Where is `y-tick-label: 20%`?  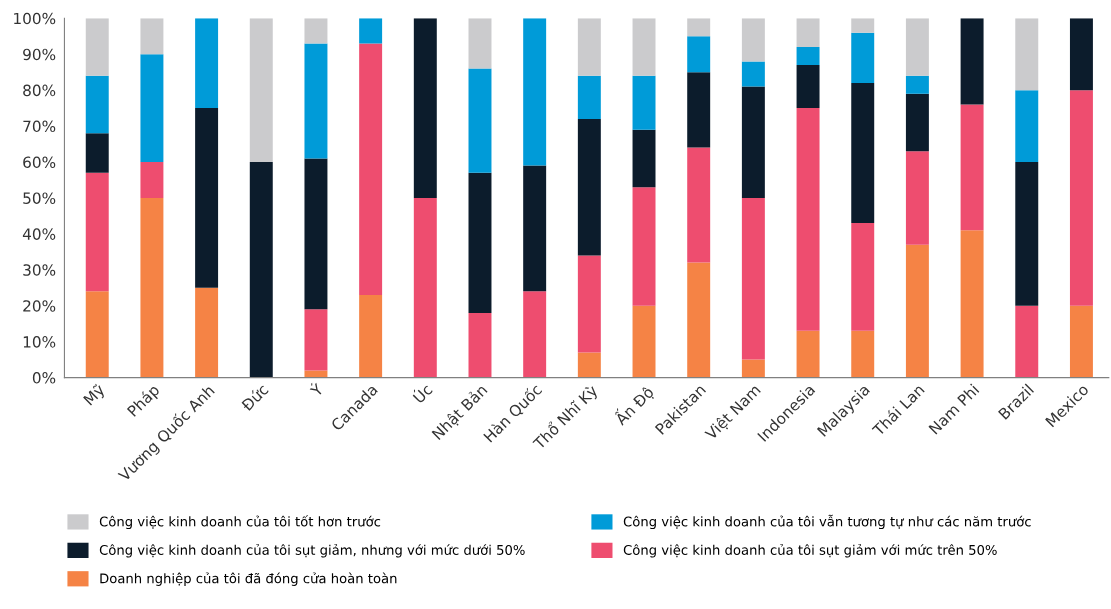 y-tick-label: 20% is located at coordinates (39, 306).